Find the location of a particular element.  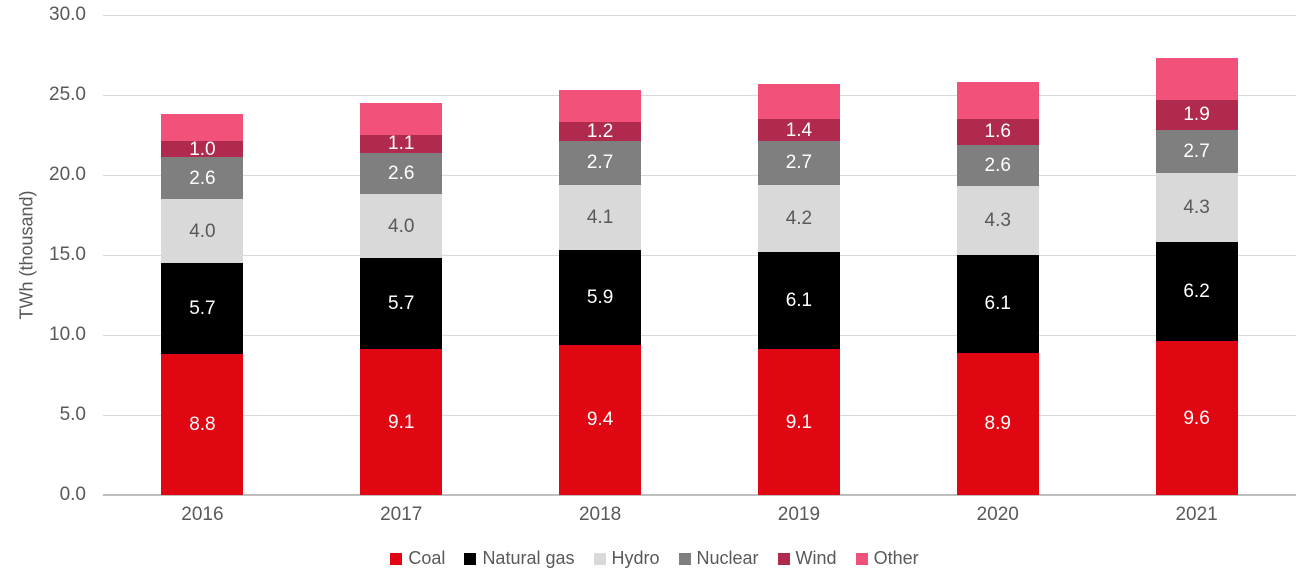

bar-segment-coal-2018: 9.4 is located at coordinates (600, 419).